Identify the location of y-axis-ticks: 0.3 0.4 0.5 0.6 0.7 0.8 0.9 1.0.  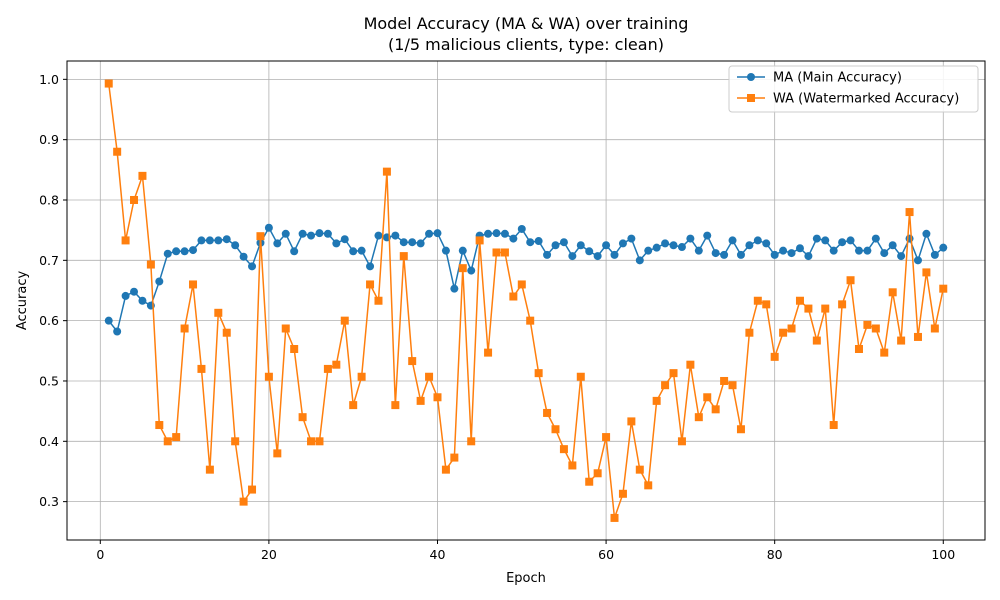
(53, 290).